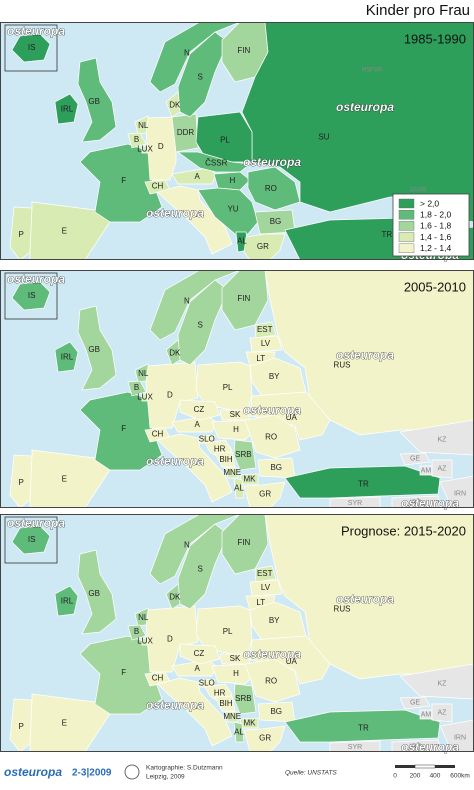  What do you see at coordinates (165, 777) in the screenshot?
I see `footer-credit: Leipzig, 2009` at bounding box center [165, 777].